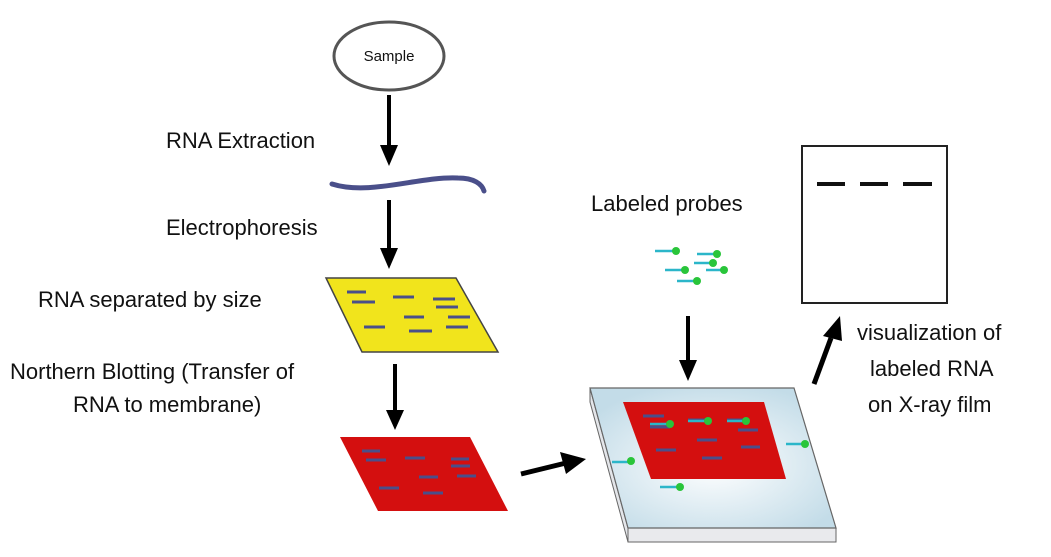 The width and height of the screenshot is (1051, 557). I want to click on sample-node: Sample, so click(389, 56).